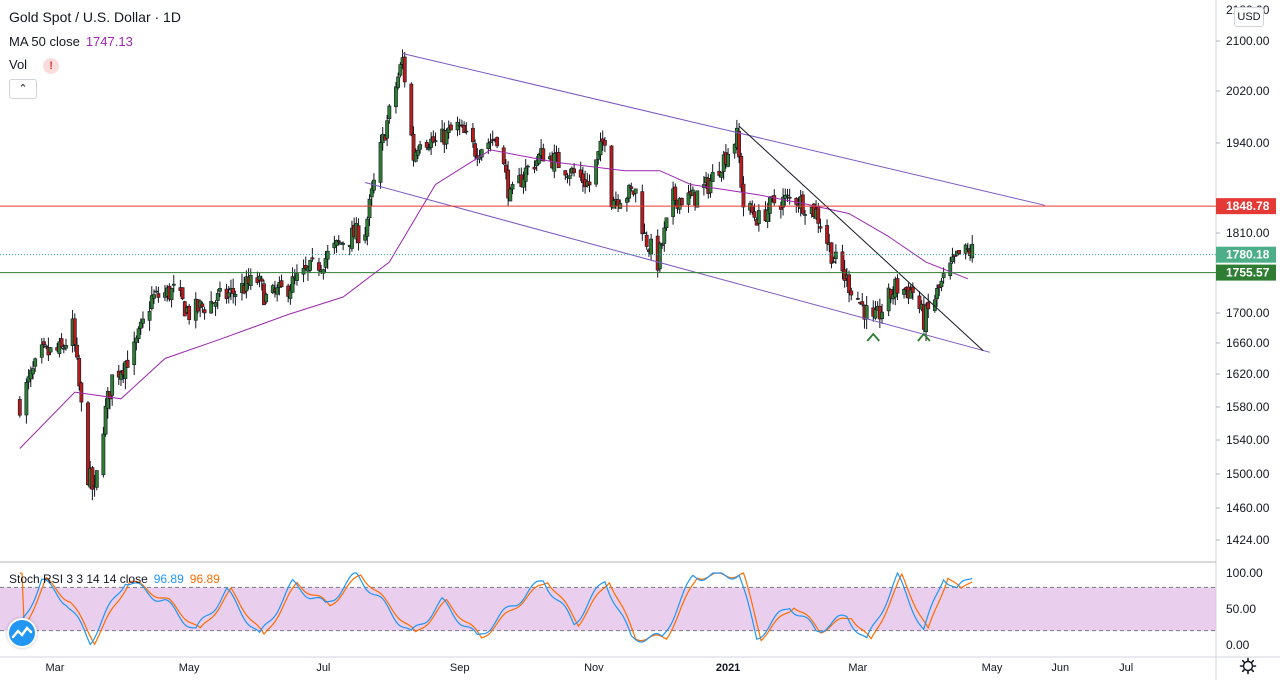  Describe the element at coordinates (1126, 668) in the screenshot. I see `time-axis-label: Jul` at that location.